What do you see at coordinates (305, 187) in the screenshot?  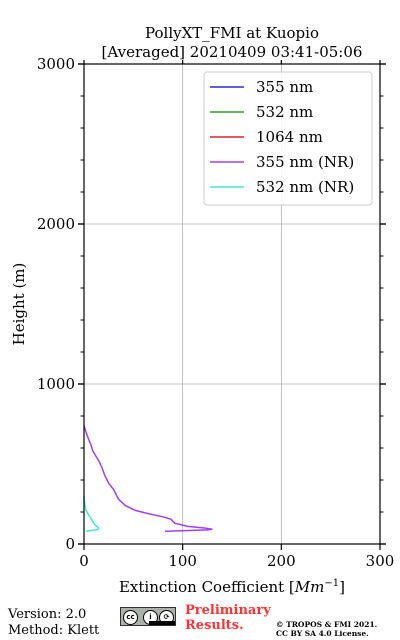 I see `legend-label: 532 nm (NR)` at bounding box center [305, 187].